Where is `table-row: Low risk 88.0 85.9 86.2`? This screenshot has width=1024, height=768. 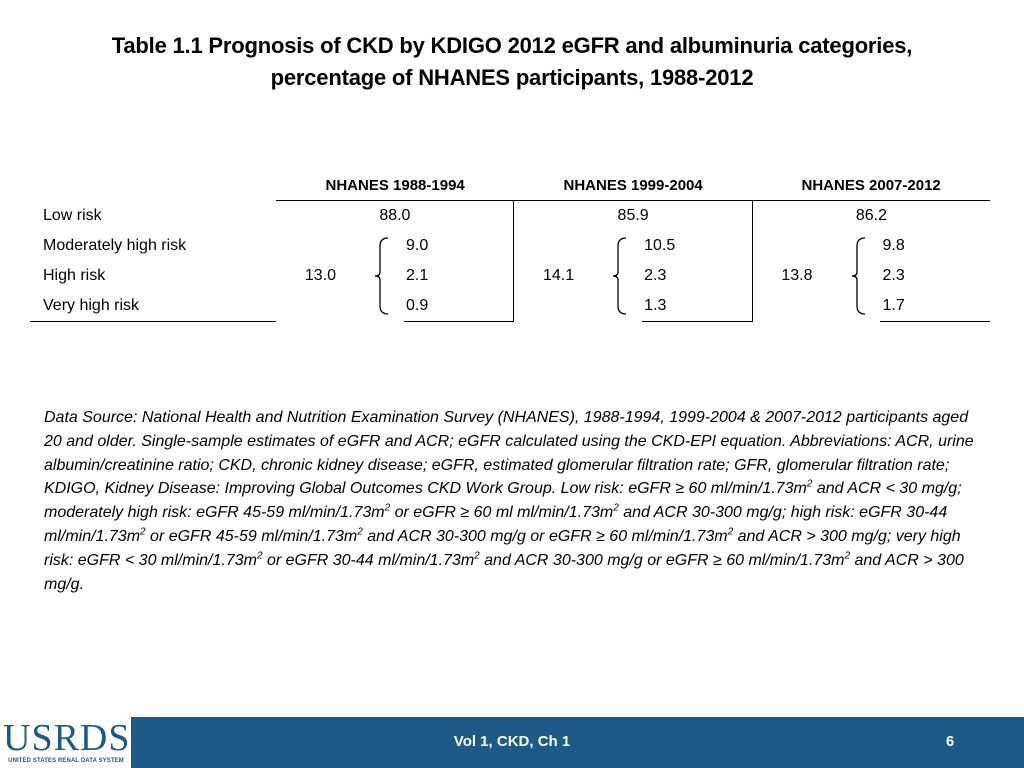 table-row: Low risk 88.0 85.9 86.2 is located at coordinates (510, 215).